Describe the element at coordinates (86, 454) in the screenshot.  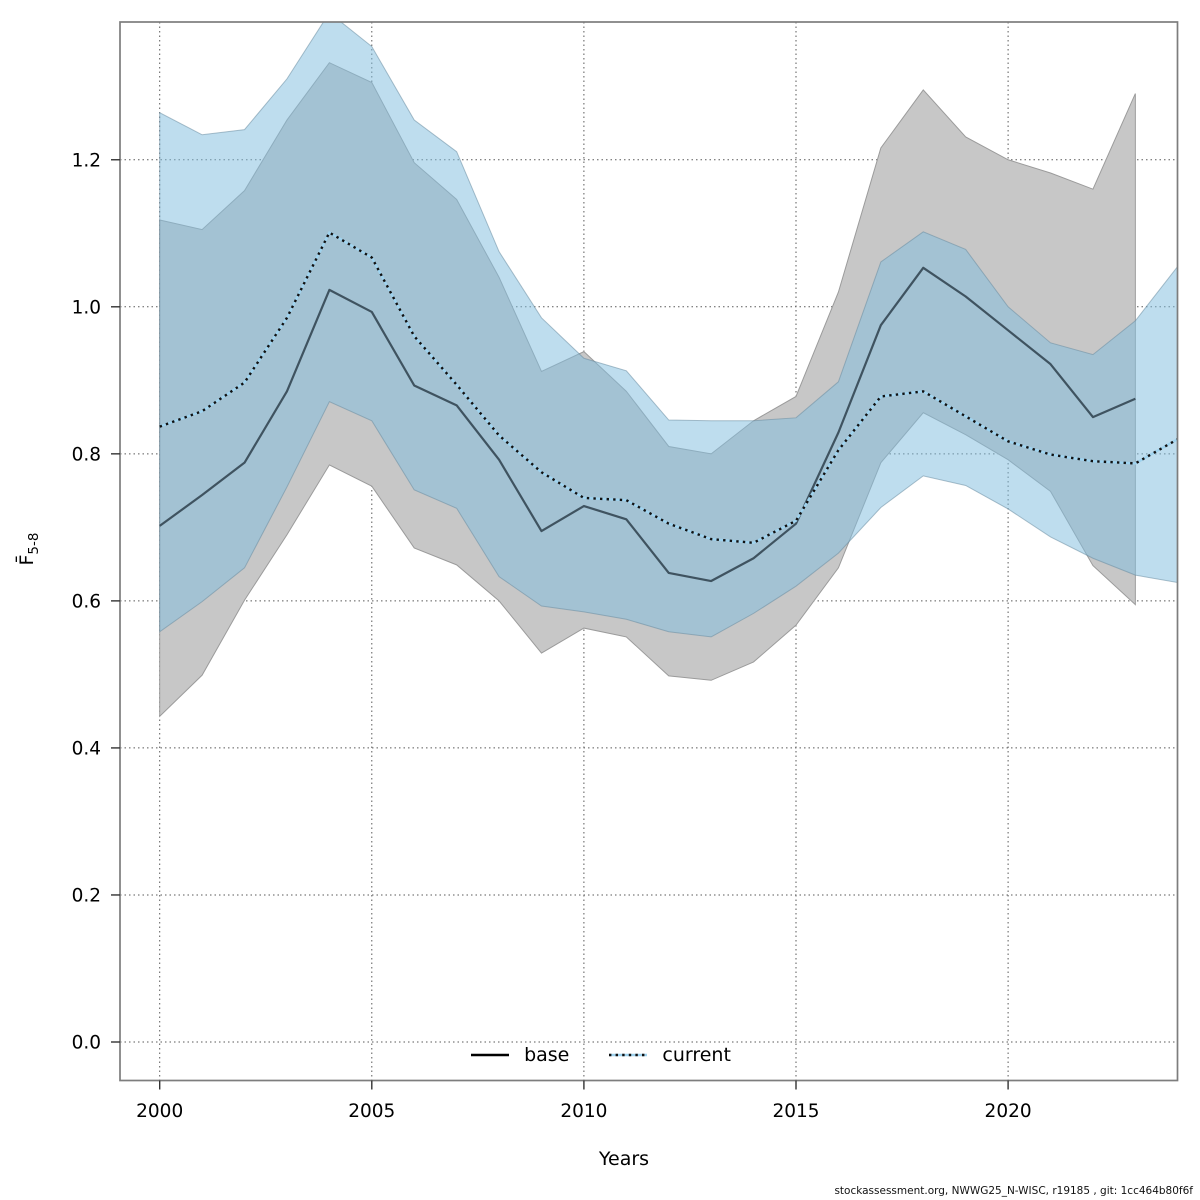
I see `y-tick-label-0.8: 0.8` at that location.